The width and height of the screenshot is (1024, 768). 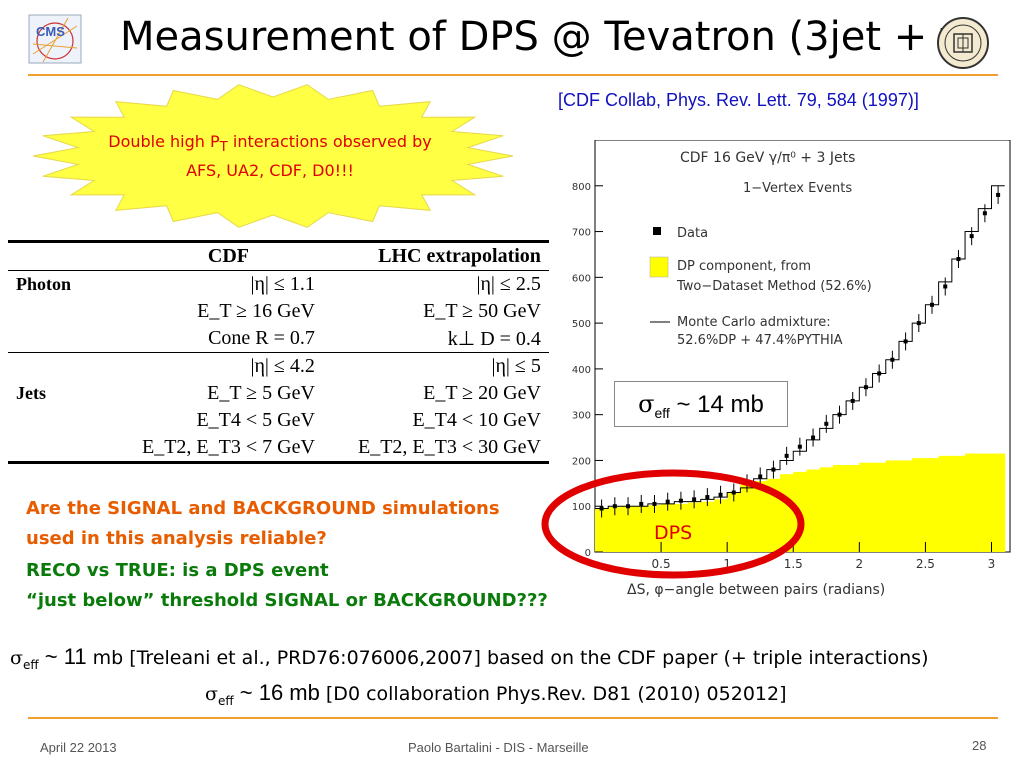 I want to click on table-row: Jets E_T ≥ 5 GeV E_T ≥ 20 GeV, so click(x=278, y=393).